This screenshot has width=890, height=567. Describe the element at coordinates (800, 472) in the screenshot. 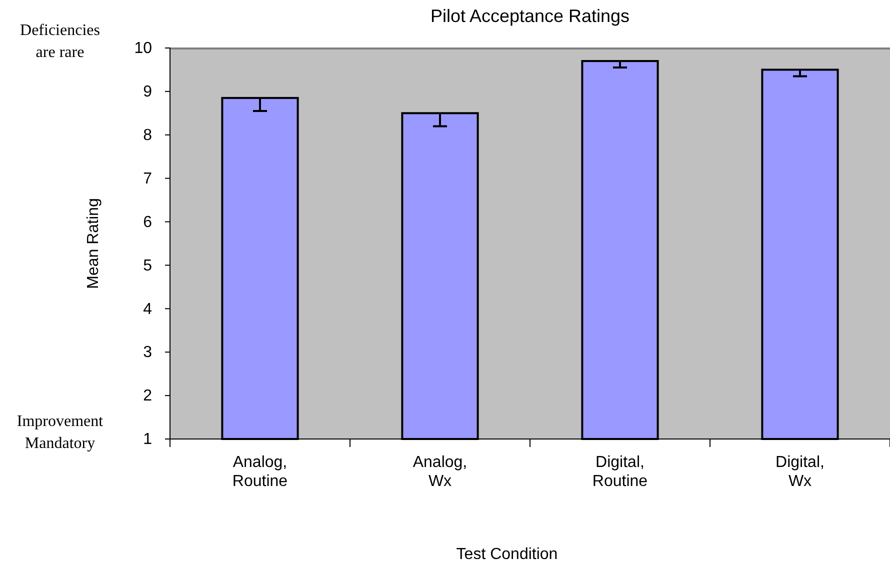

I see `x-tick-label: Digital, Wx` at that location.